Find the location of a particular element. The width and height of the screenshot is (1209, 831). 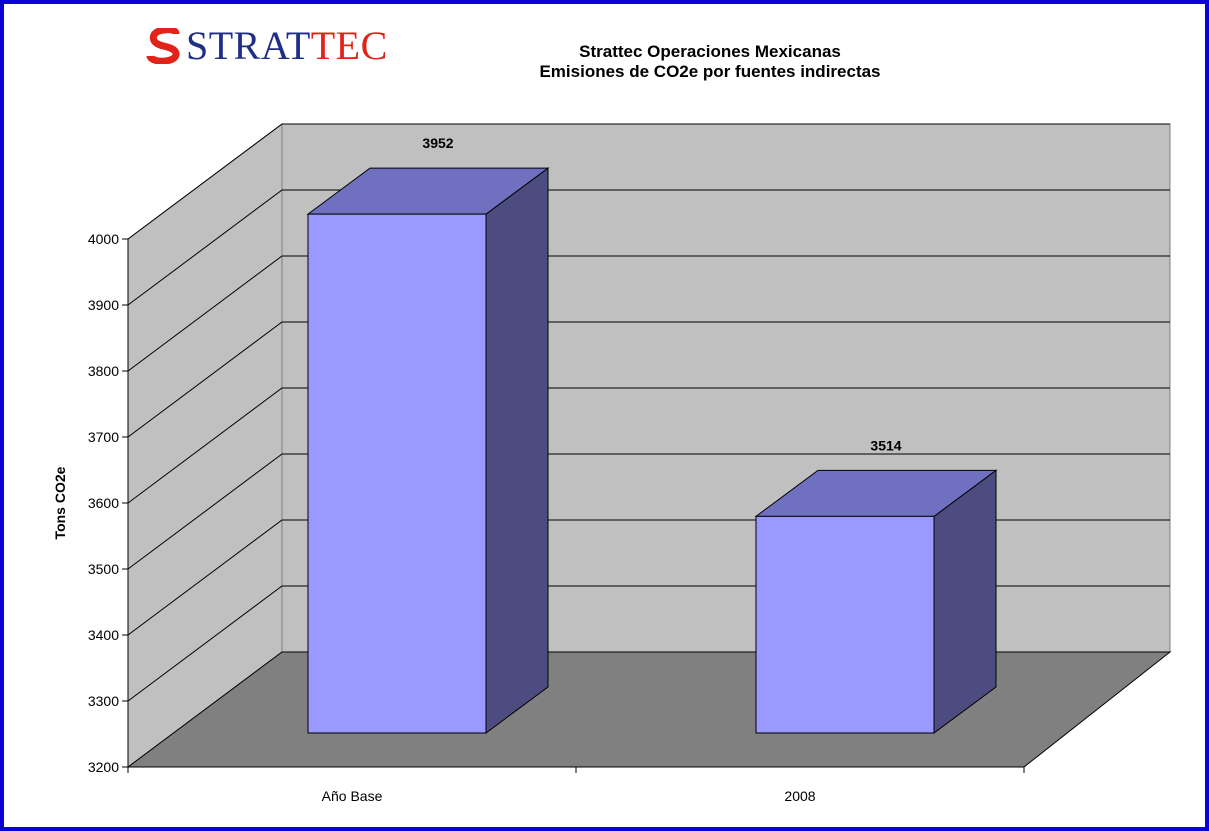

logo-text: STRATTEC is located at coordinates (287, 46).